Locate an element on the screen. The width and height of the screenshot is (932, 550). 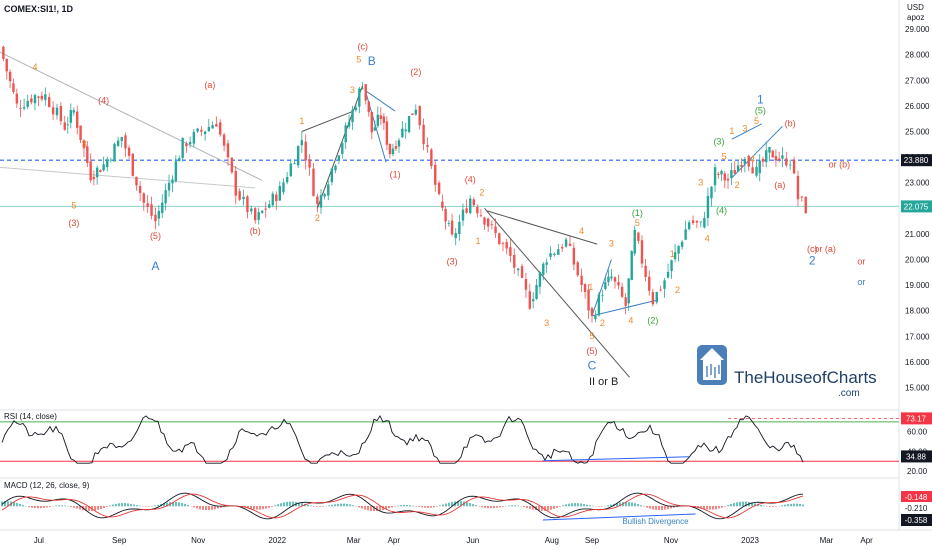
wave-label: or (b) is located at coordinates (840, 164).